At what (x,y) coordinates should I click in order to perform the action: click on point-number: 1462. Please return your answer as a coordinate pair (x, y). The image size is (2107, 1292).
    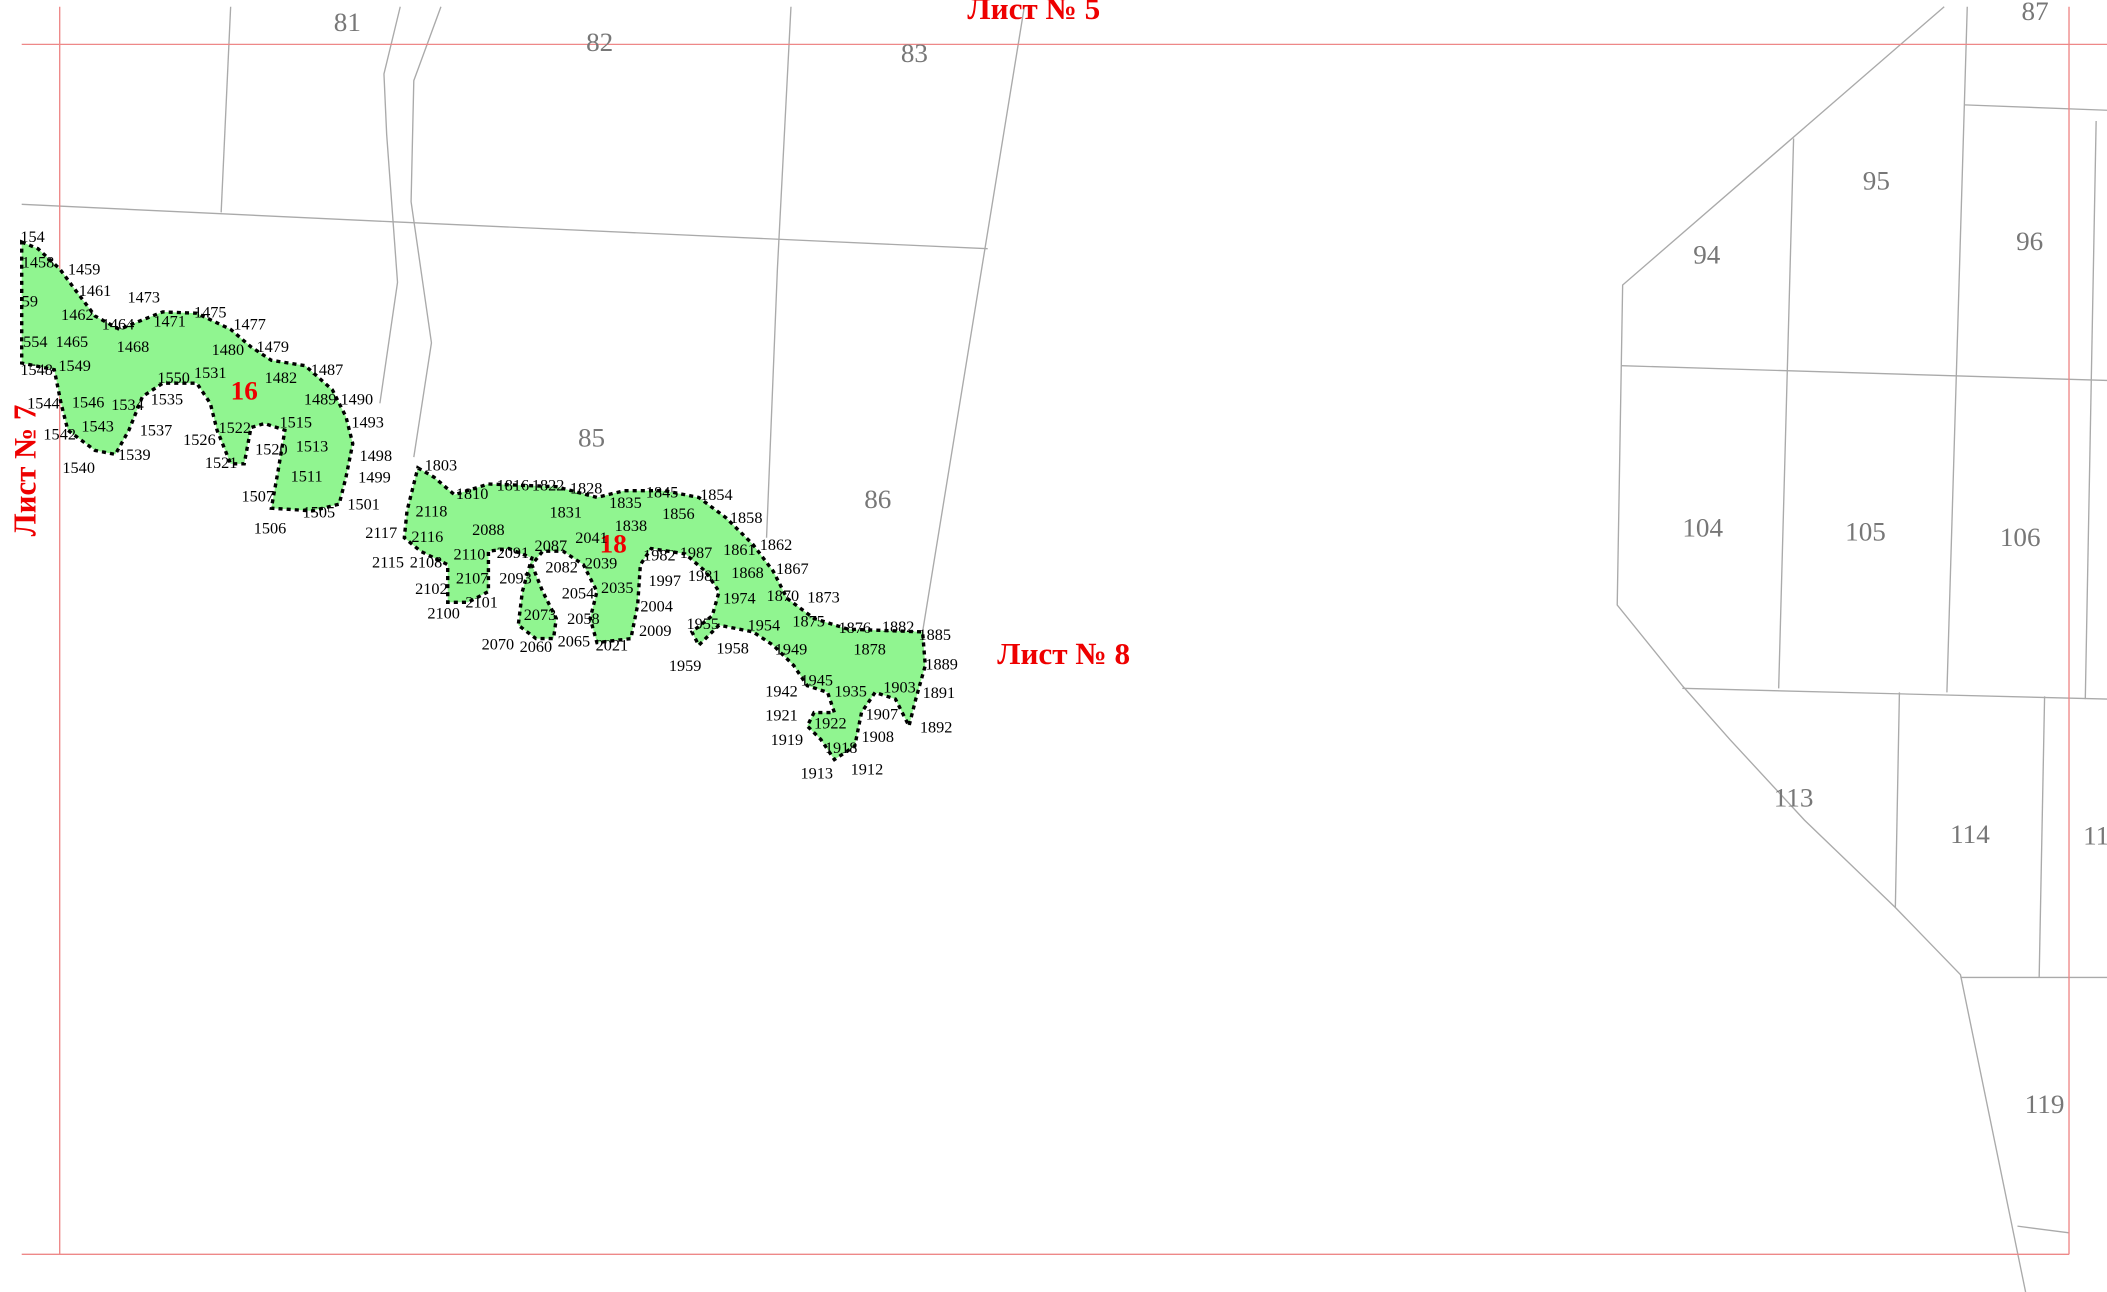
    Looking at the image, I should click on (77, 315).